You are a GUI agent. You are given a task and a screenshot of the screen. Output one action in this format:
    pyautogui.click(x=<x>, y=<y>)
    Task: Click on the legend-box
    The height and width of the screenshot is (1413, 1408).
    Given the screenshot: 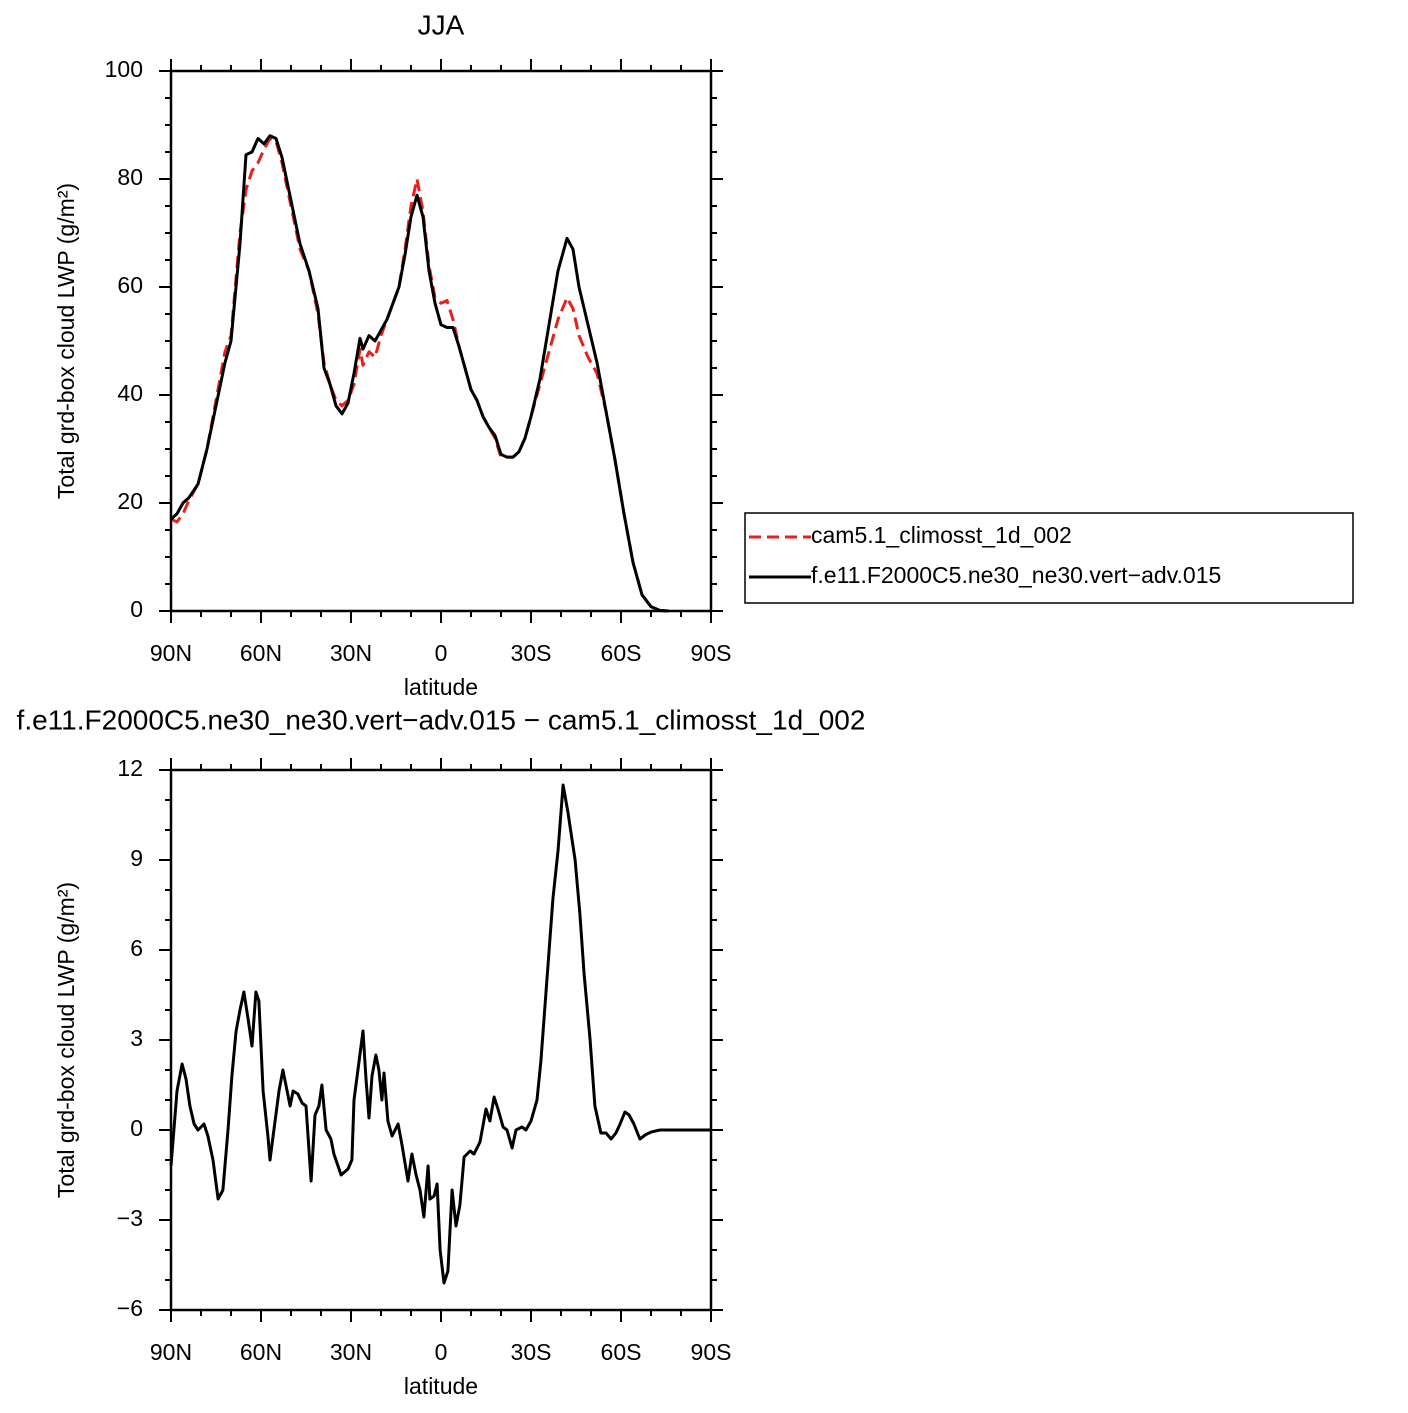 What is the action you would take?
    pyautogui.click(x=1049, y=558)
    